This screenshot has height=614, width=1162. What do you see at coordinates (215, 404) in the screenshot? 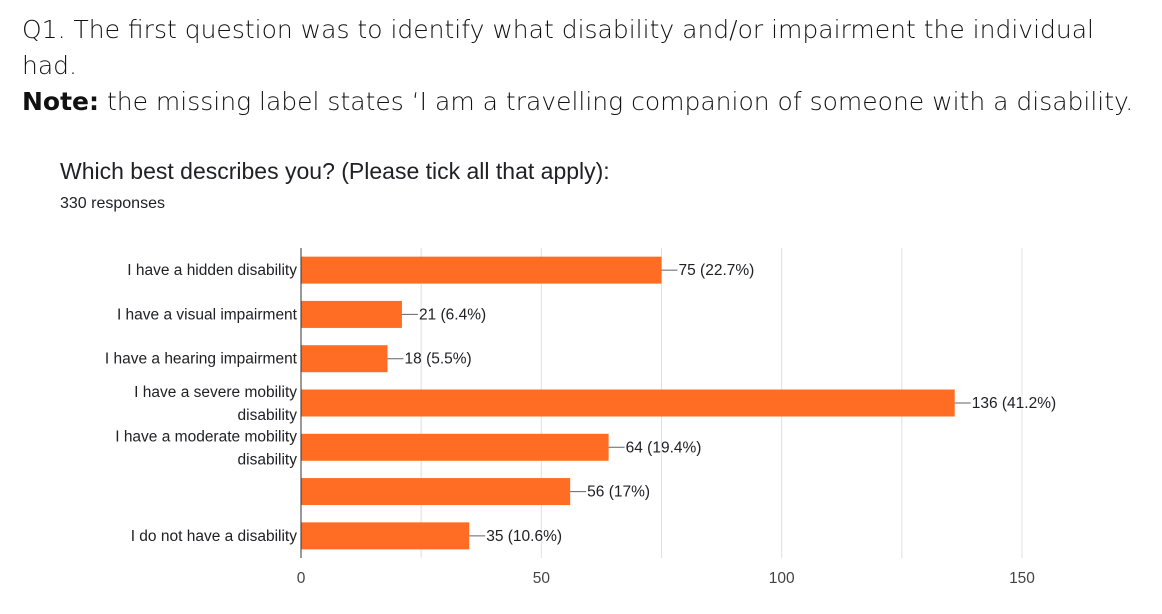
I see `category-label: I have a severe mobility disability` at bounding box center [215, 404].